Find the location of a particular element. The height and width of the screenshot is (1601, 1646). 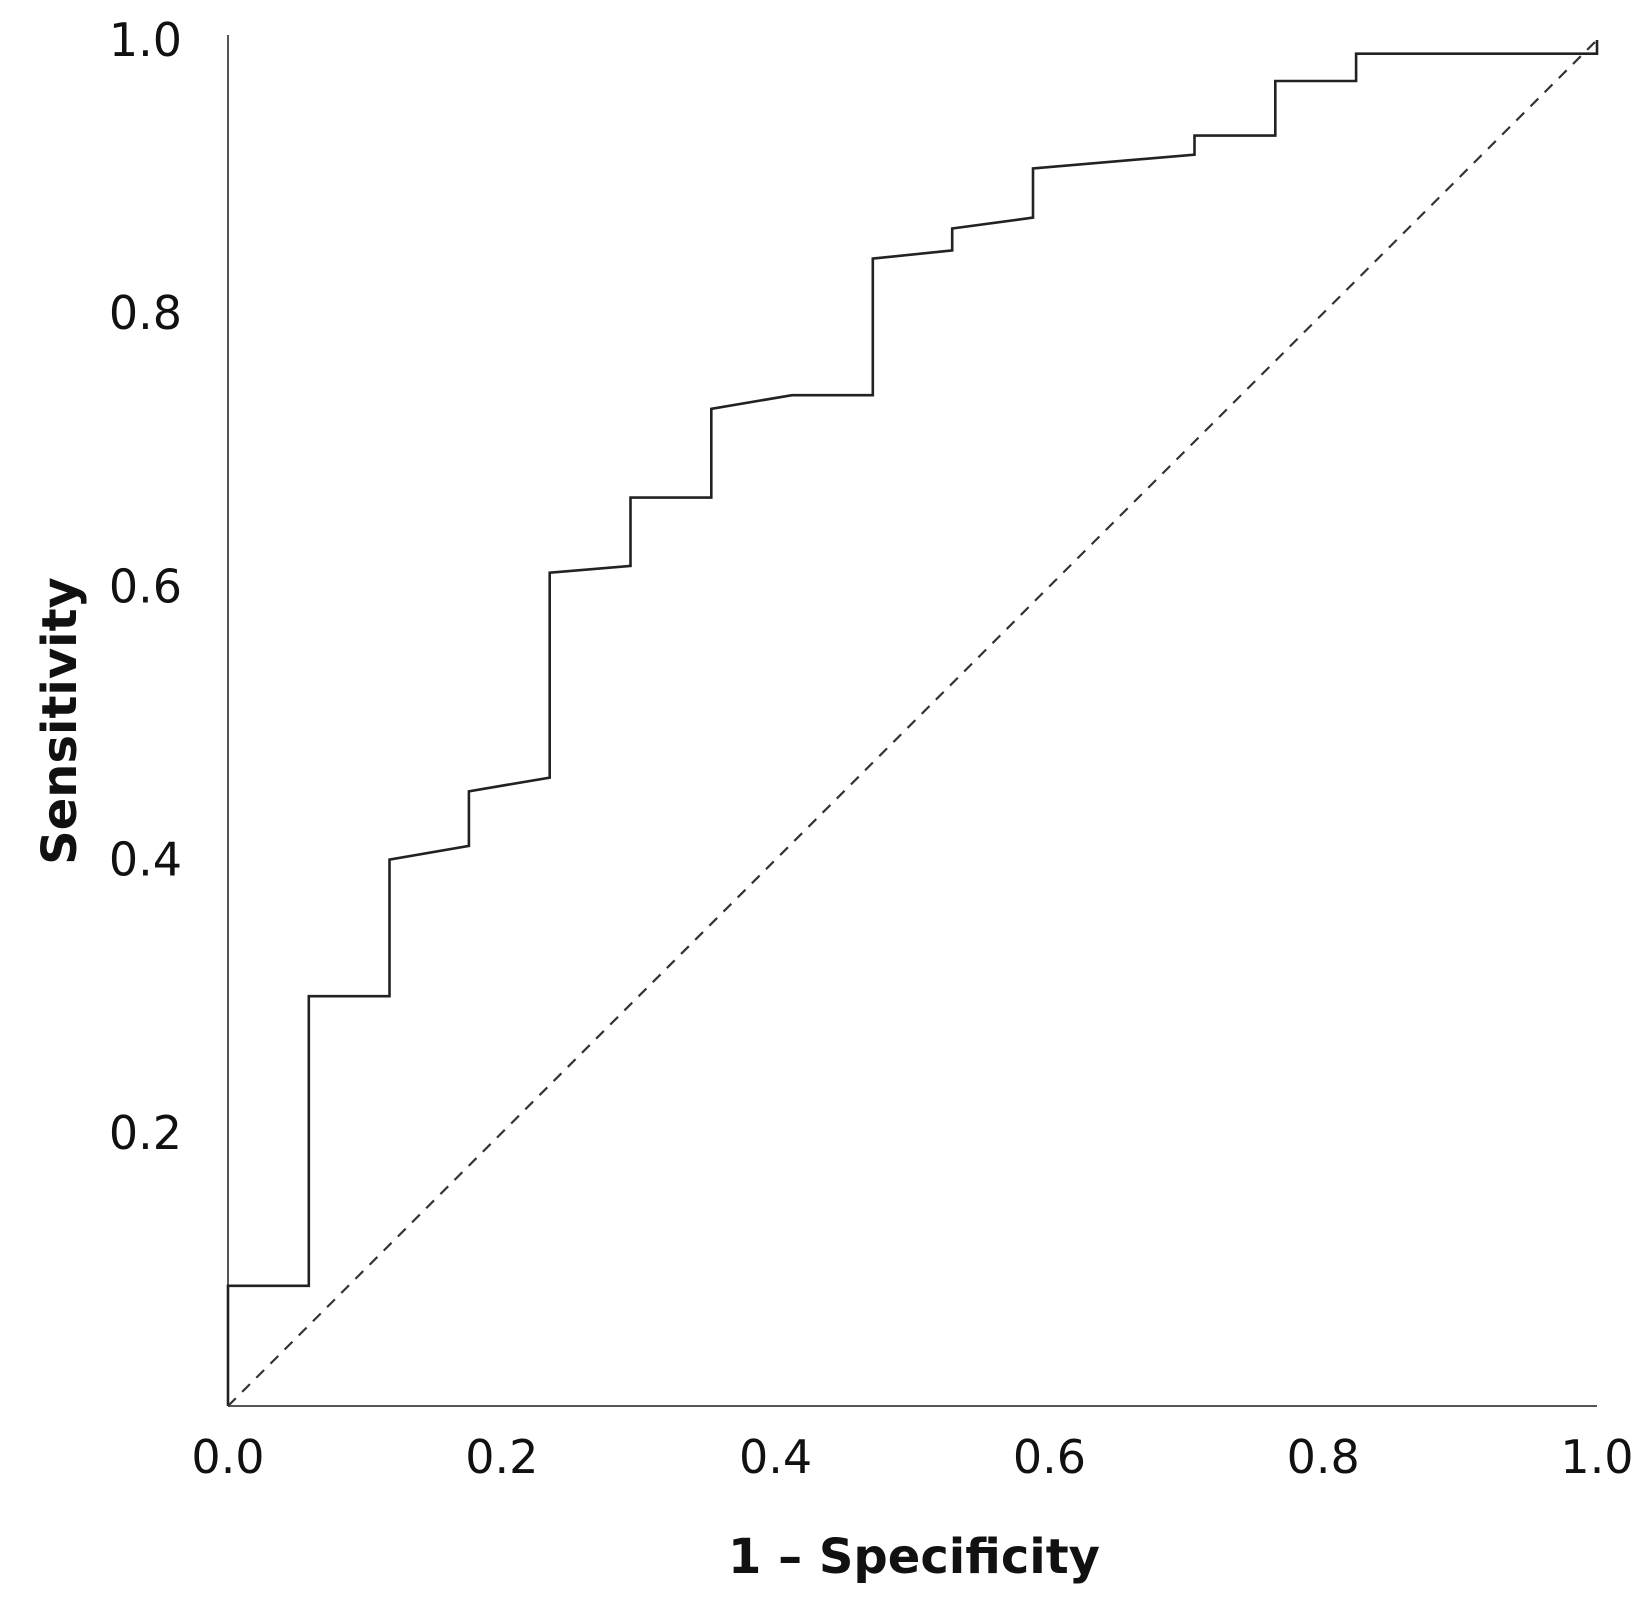

x-tick-label: 0.0 is located at coordinates (227, 1457).